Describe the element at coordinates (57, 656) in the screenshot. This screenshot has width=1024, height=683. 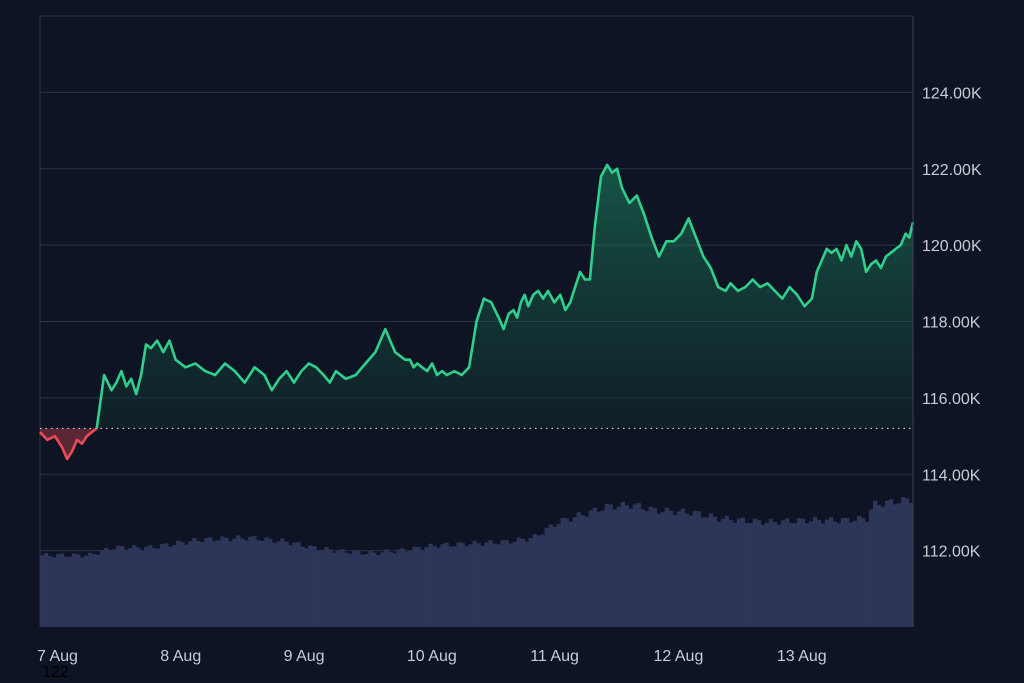
I see `x-tick-label: 7 Aug` at that location.